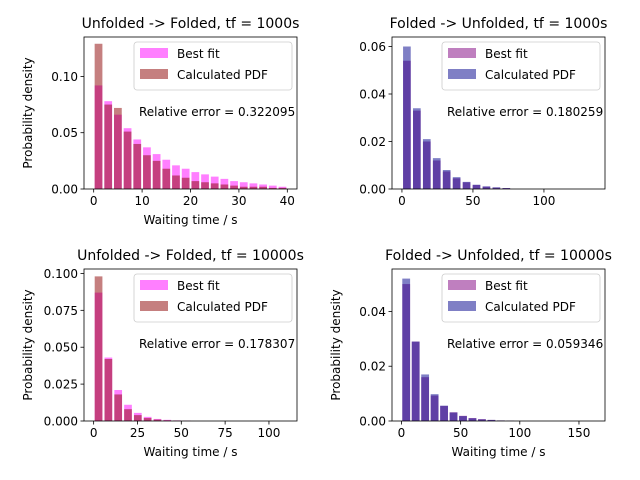 The height and width of the screenshot is (480, 640). I want to click on relative-error-annotation: Relative error = 0.322095, so click(217, 112).